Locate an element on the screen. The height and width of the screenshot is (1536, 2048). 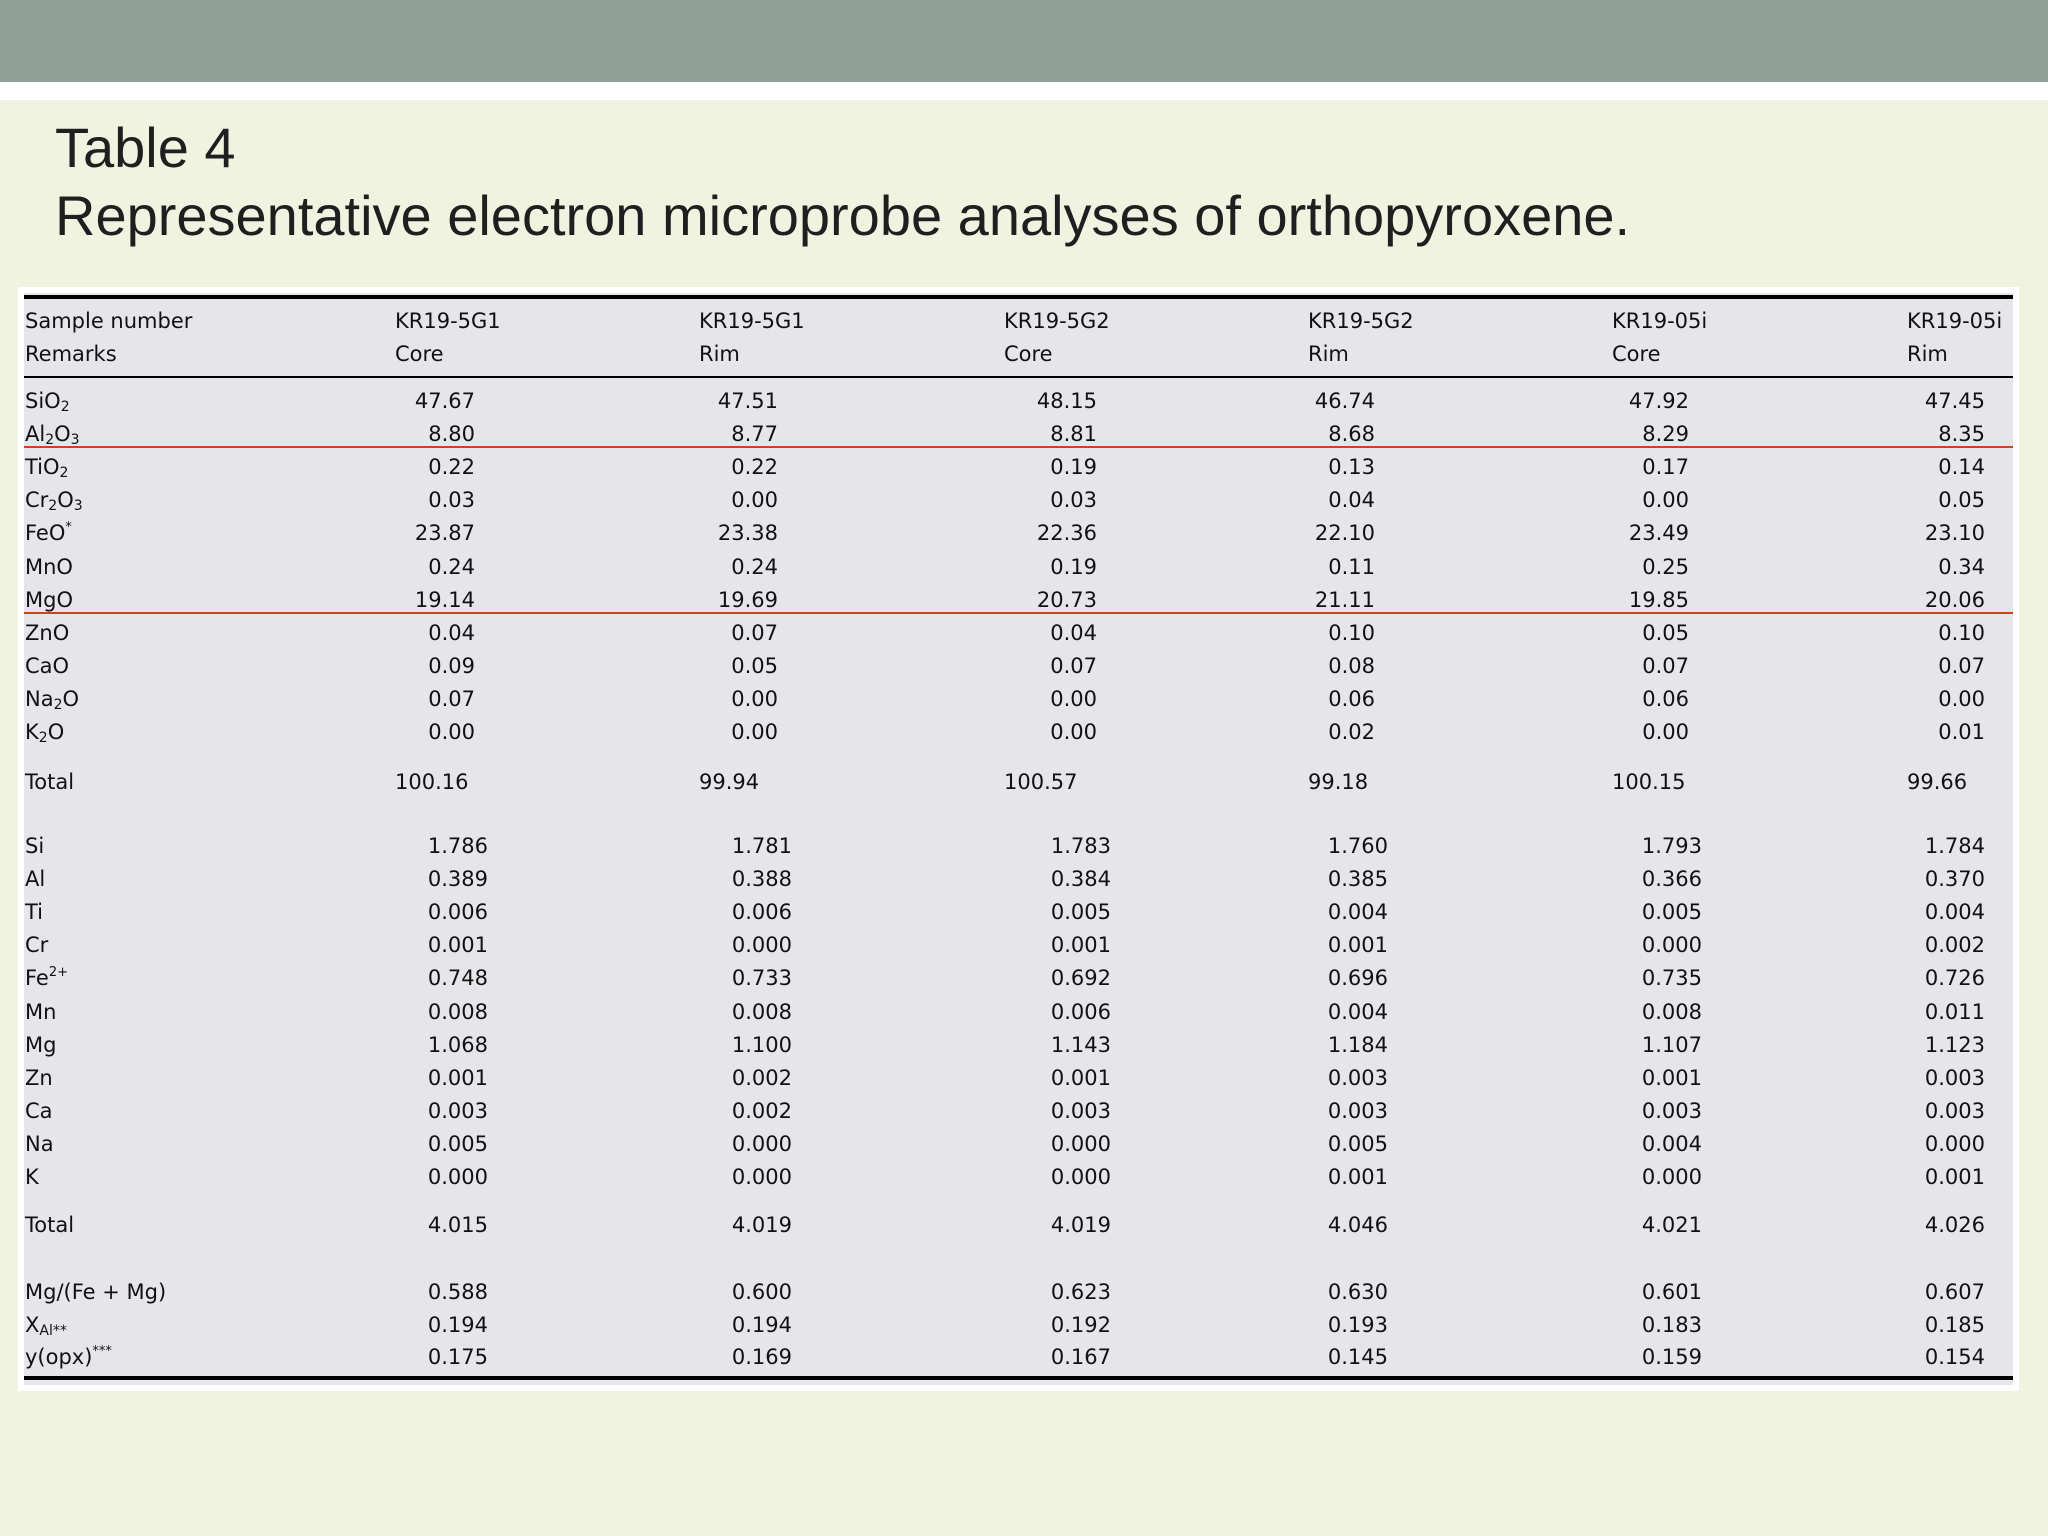
title-line-1: Table 4 is located at coordinates (145, 147).